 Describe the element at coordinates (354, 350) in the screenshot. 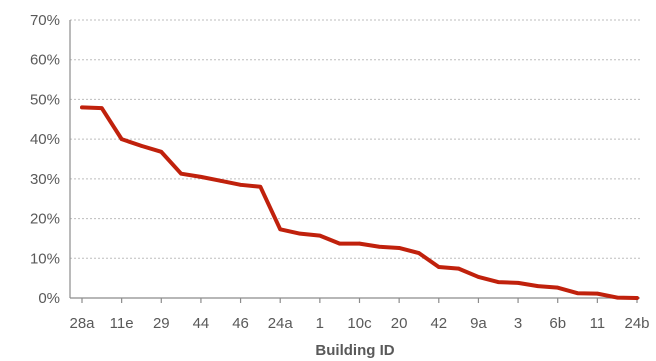

I see `x-axis-title: Building ID` at that location.